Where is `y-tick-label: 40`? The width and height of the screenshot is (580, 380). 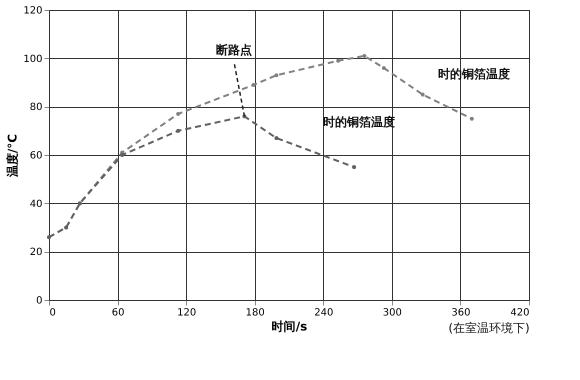 y-tick-label: 40 is located at coordinates (36, 204).